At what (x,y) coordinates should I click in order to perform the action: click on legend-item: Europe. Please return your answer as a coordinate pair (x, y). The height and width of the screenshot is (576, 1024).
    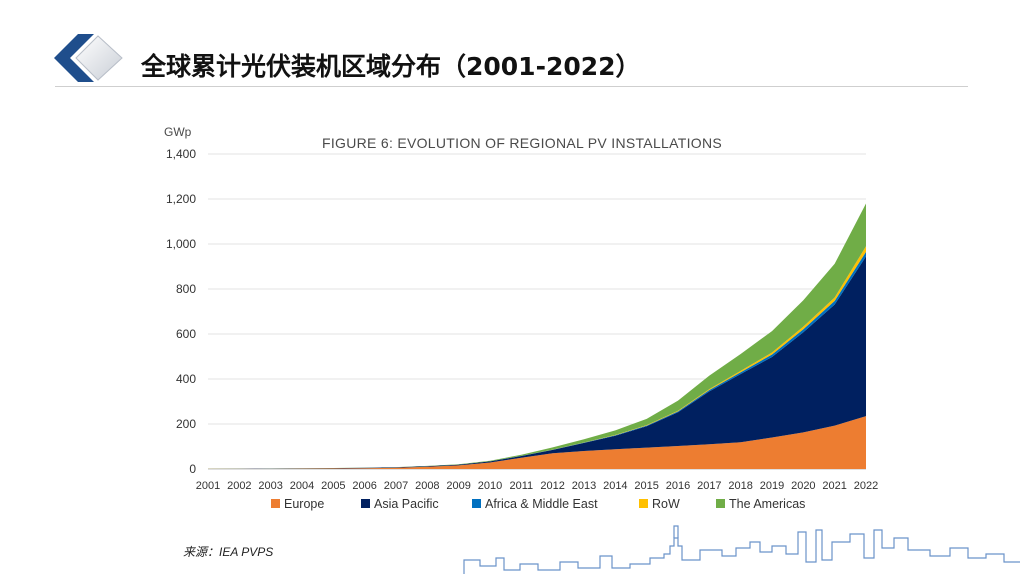
    Looking at the image, I should click on (297, 504).